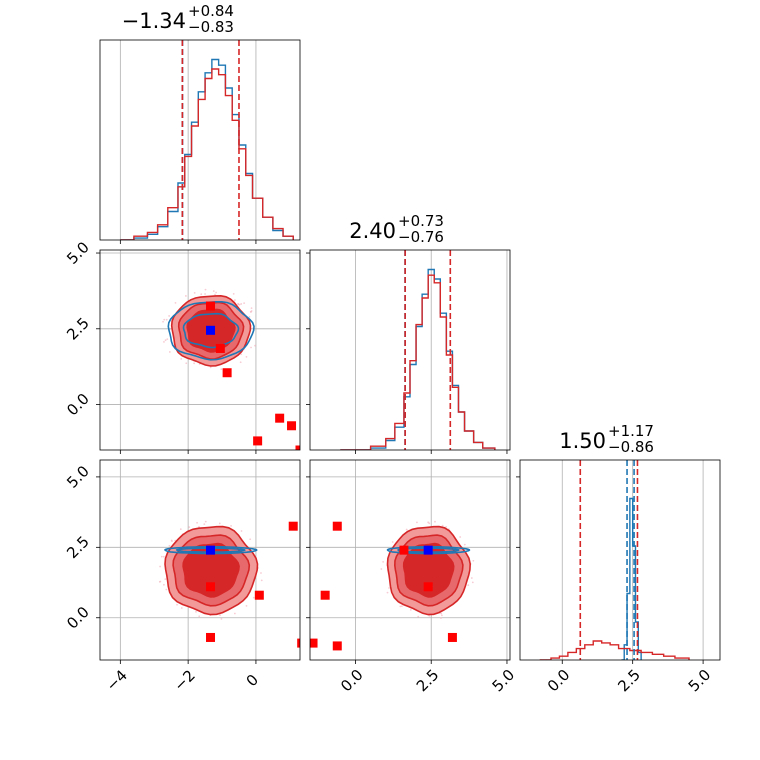  Describe the element at coordinates (211, 11) in the screenshot. I see `param-title-upper-error: +0.84` at that location.